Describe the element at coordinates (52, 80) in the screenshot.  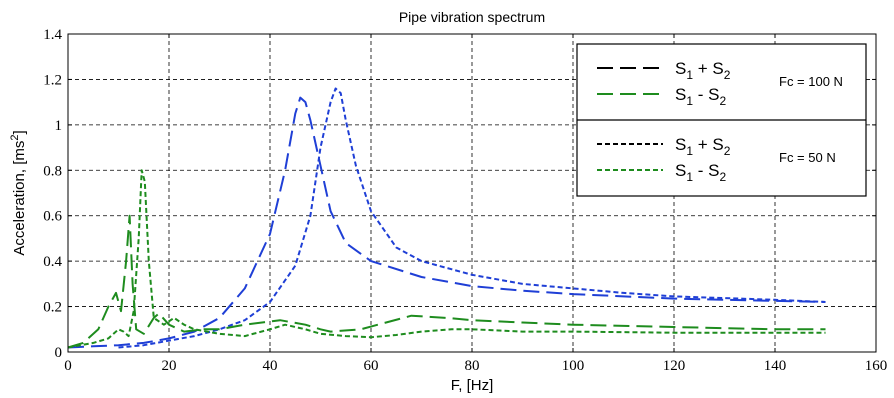
I see `y-tick-label: 1.2` at that location.